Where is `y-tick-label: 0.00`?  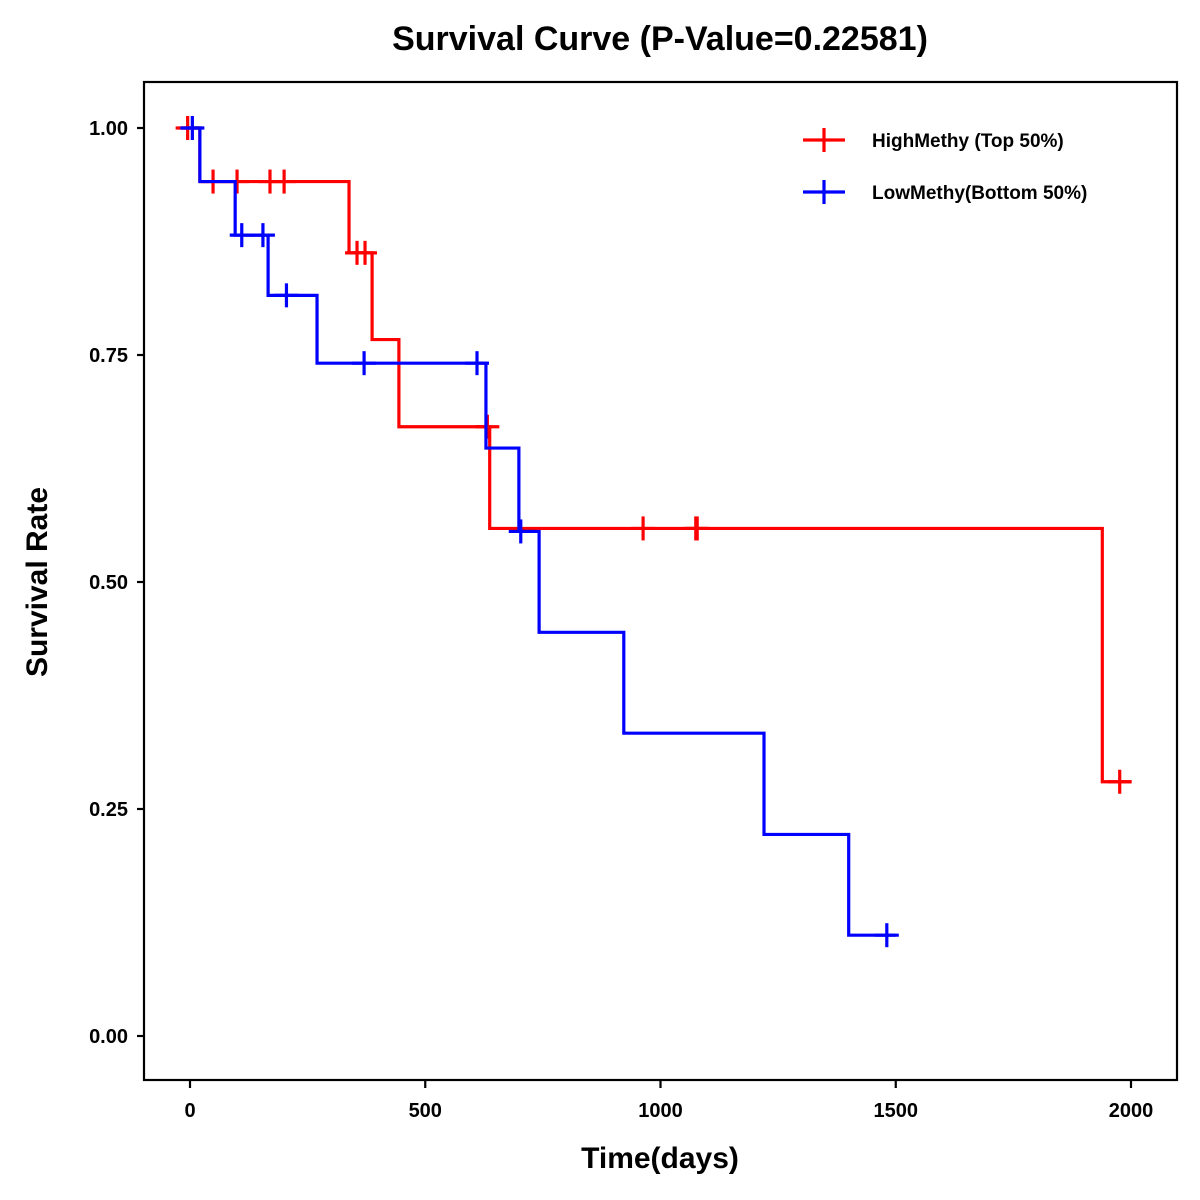
y-tick-label: 0.00 is located at coordinates (108, 1037).